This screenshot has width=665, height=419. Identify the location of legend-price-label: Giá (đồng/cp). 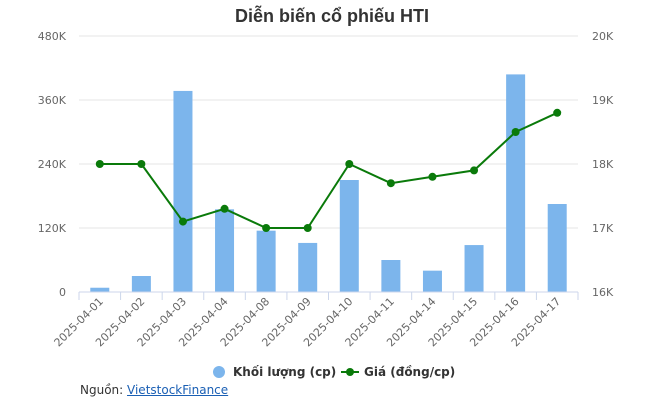
(409, 372).